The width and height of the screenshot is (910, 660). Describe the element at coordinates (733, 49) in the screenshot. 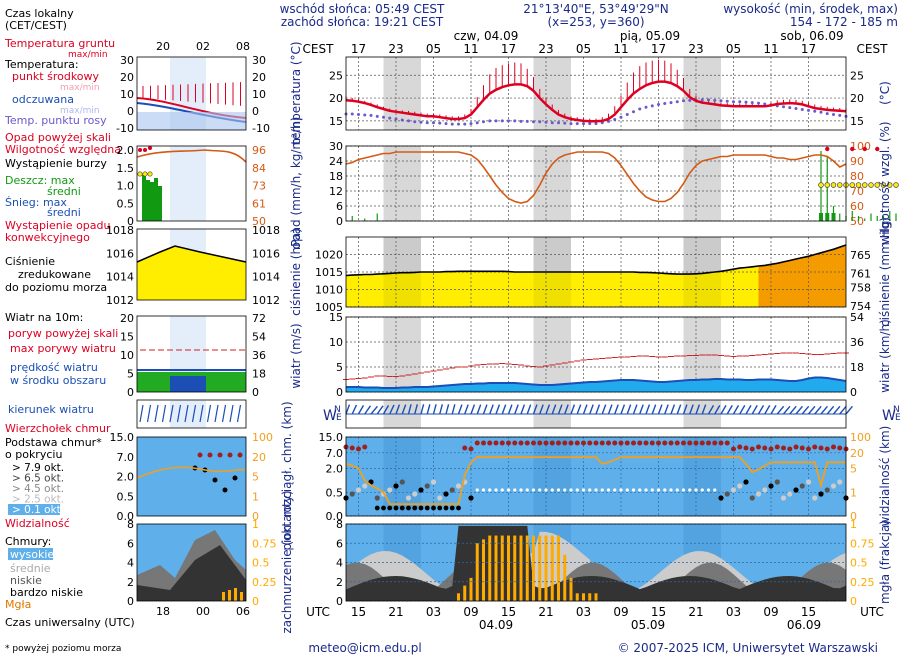

I see `cest-hour-label: 05` at that location.